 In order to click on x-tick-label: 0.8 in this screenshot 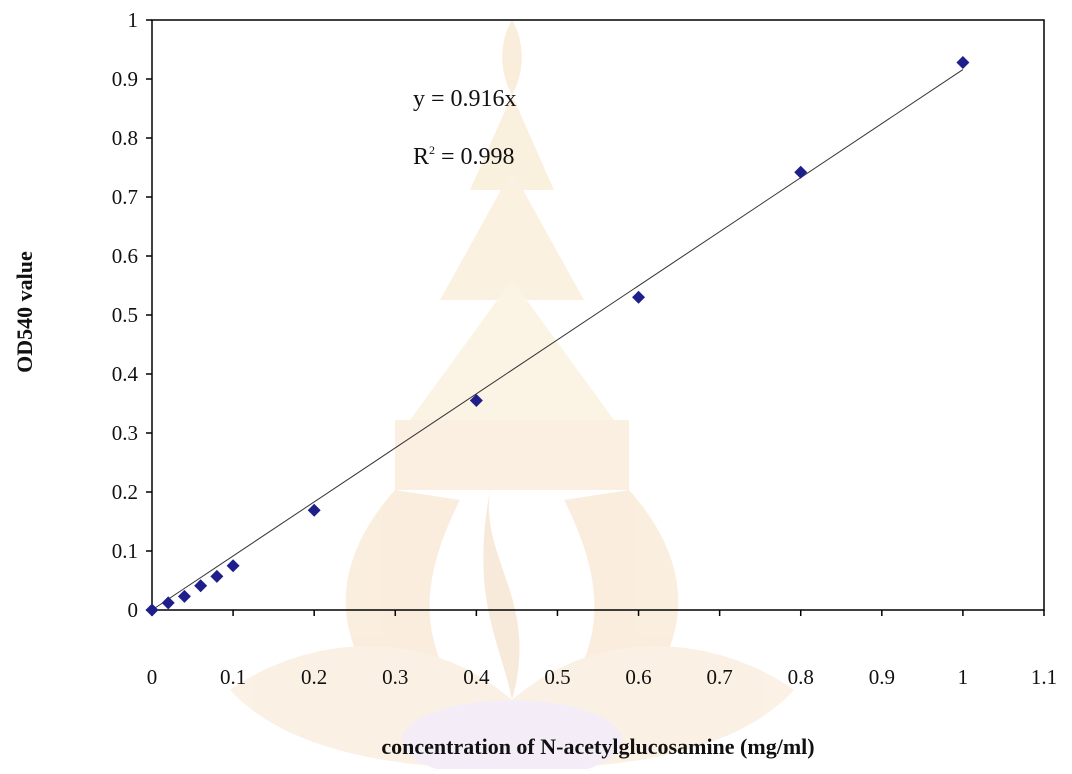, I will do `click(801, 677)`.